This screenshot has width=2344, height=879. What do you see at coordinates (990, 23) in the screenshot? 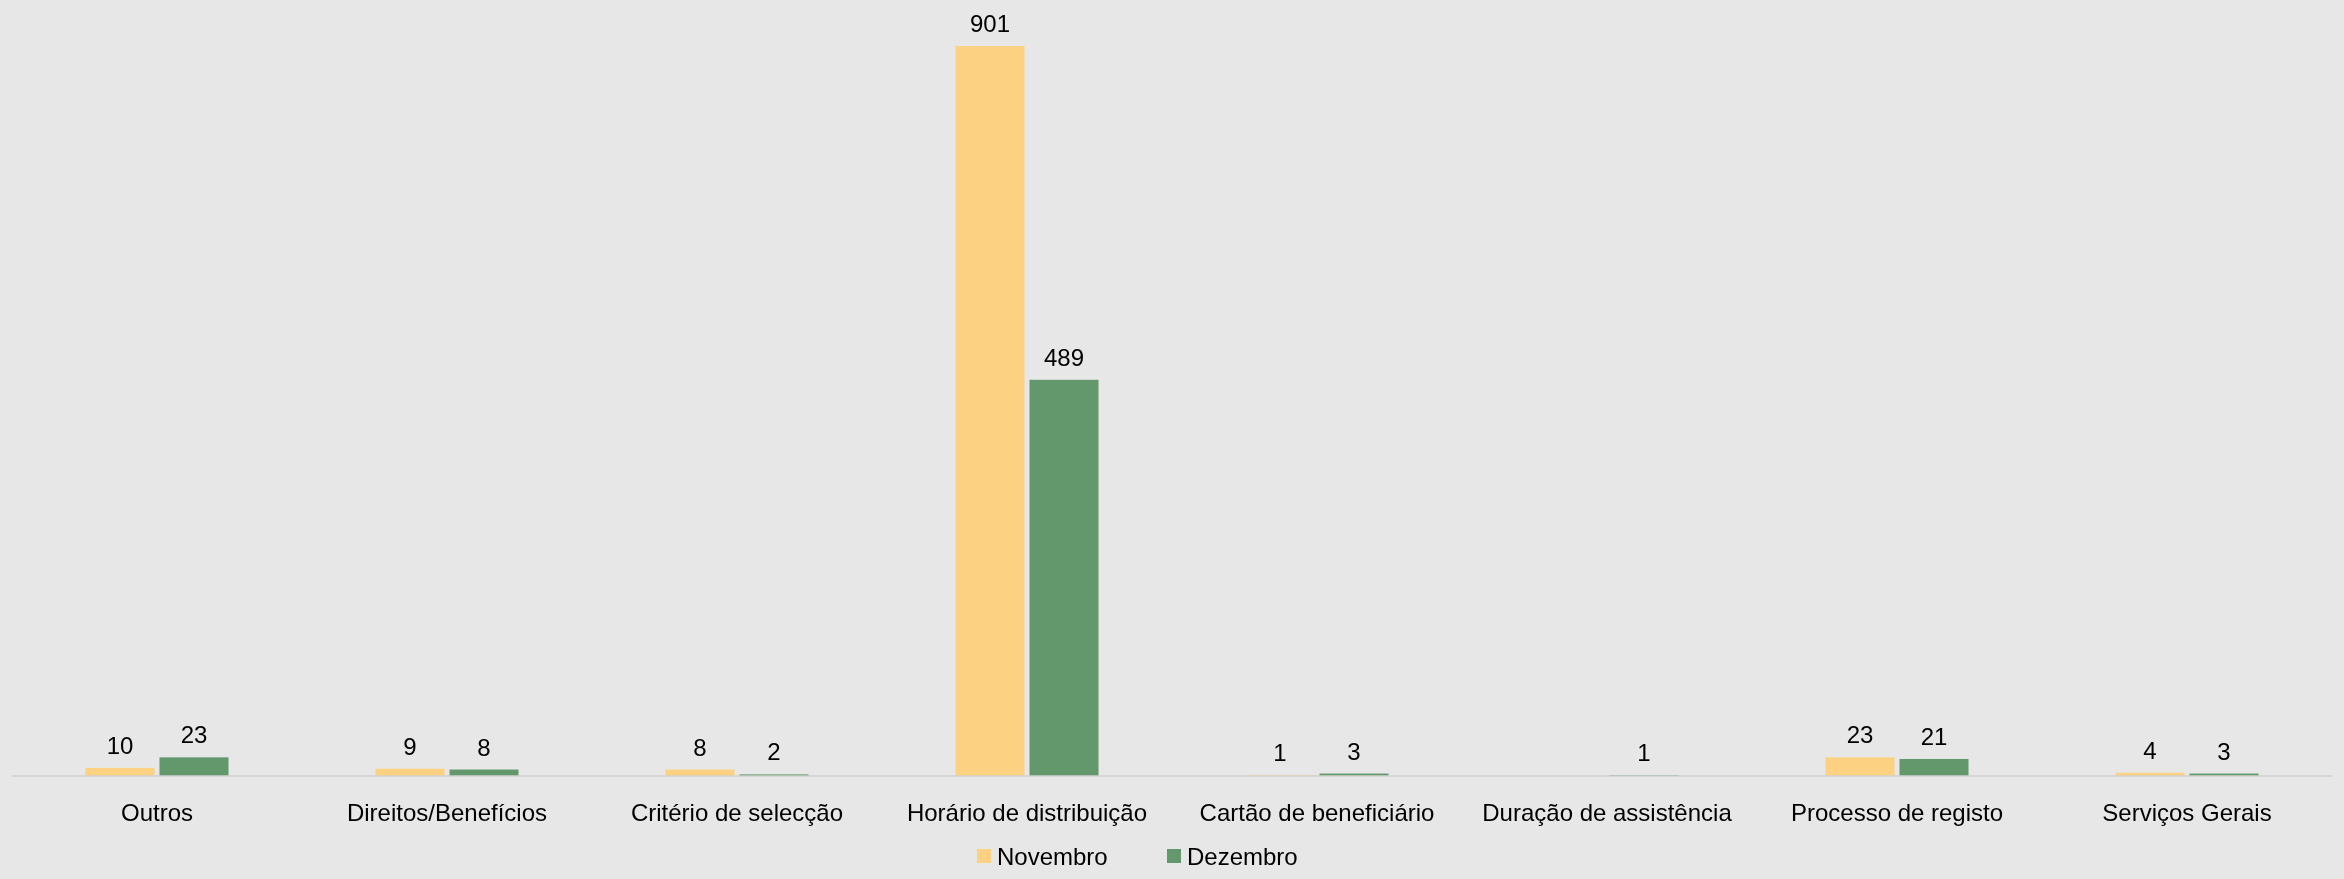
I see `data-label: 901` at bounding box center [990, 23].